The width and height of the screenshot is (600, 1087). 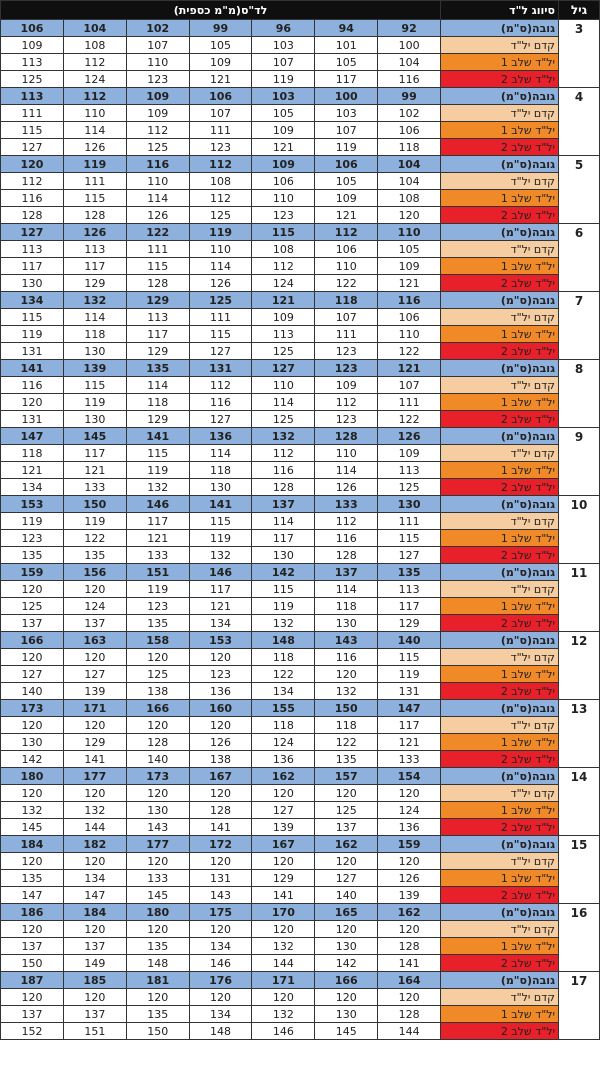 I want to click on value-cell: 127, so click(x=283, y=810).